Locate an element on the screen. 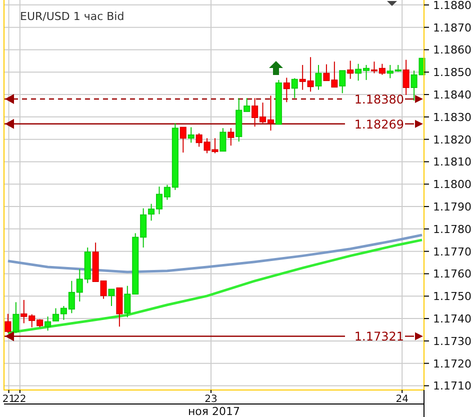 The width and height of the screenshot is (474, 417). ref-line-label: 1.18269 is located at coordinates (379, 124).